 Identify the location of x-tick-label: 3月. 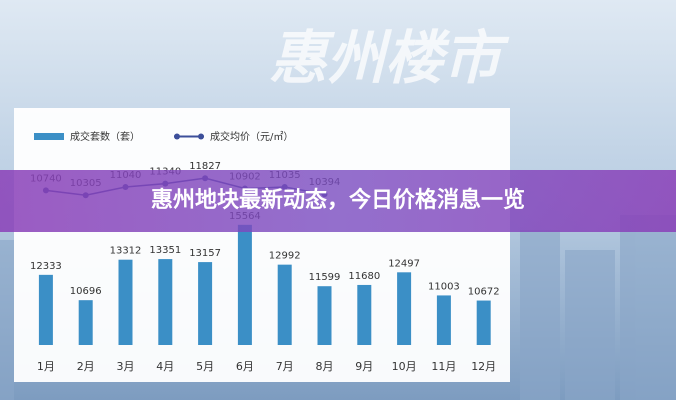
(126, 366).